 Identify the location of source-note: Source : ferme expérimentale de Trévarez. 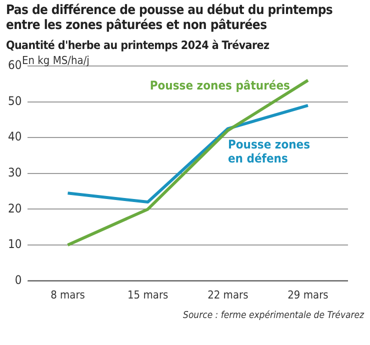
(273, 315).